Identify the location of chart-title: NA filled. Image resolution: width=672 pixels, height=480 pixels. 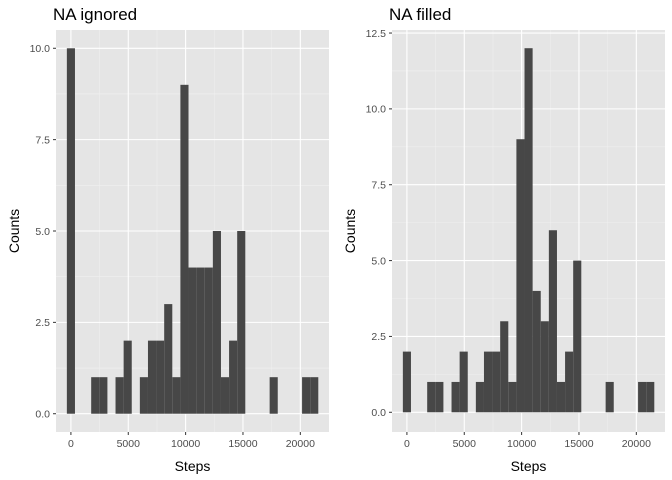
(420, 14).